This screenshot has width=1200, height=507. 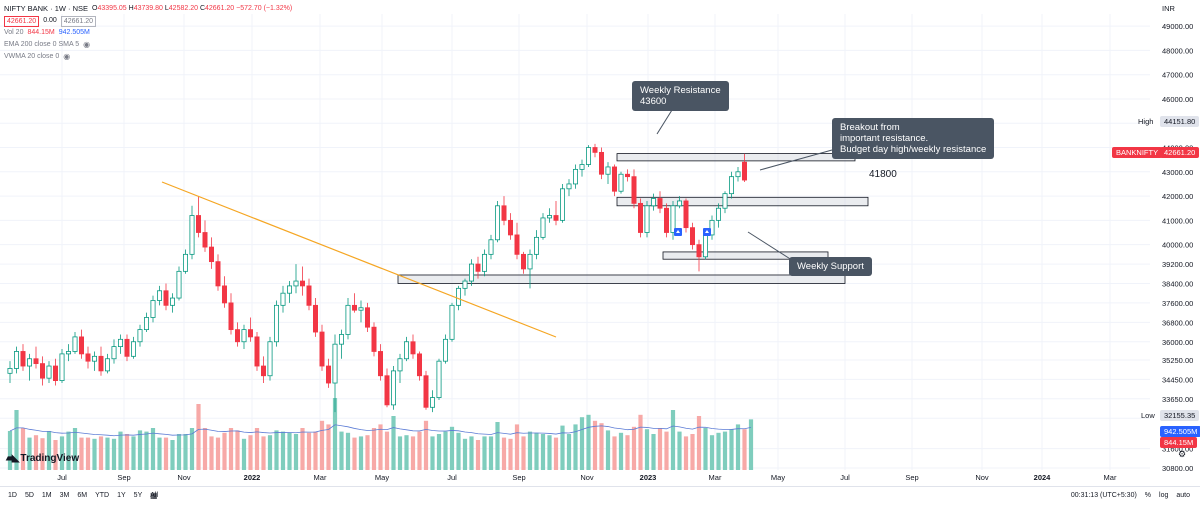 I want to click on chart-settings-icon: ⚙, so click(x=1182, y=454).